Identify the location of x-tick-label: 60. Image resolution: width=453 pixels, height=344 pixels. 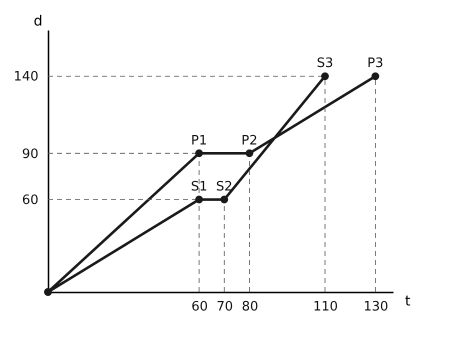
(199, 307).